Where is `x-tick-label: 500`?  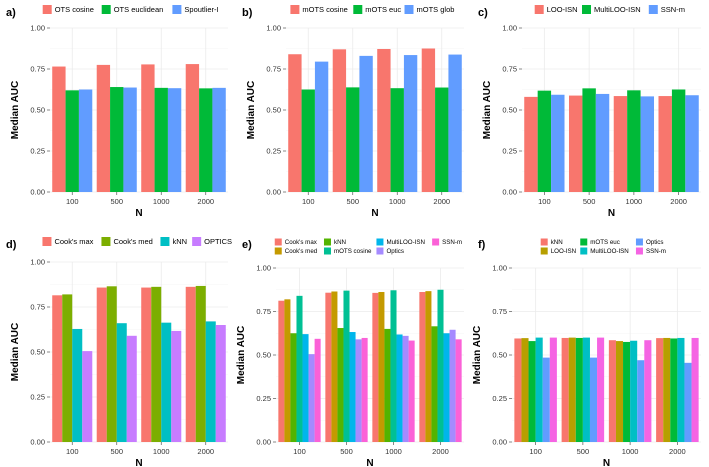
x-tick-label: 500 is located at coordinates (116, 201).